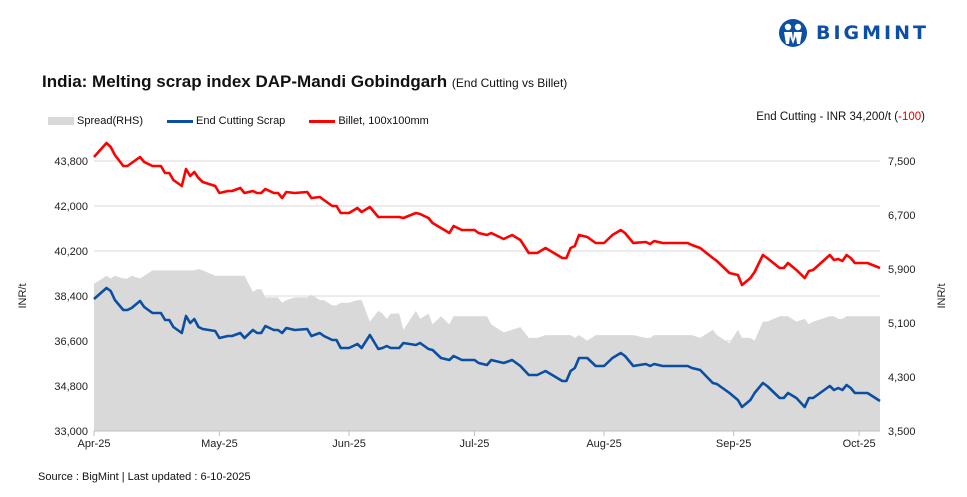 This screenshot has width=967, height=497. I want to click on y-tick-label-left: 40,200, so click(71, 252).